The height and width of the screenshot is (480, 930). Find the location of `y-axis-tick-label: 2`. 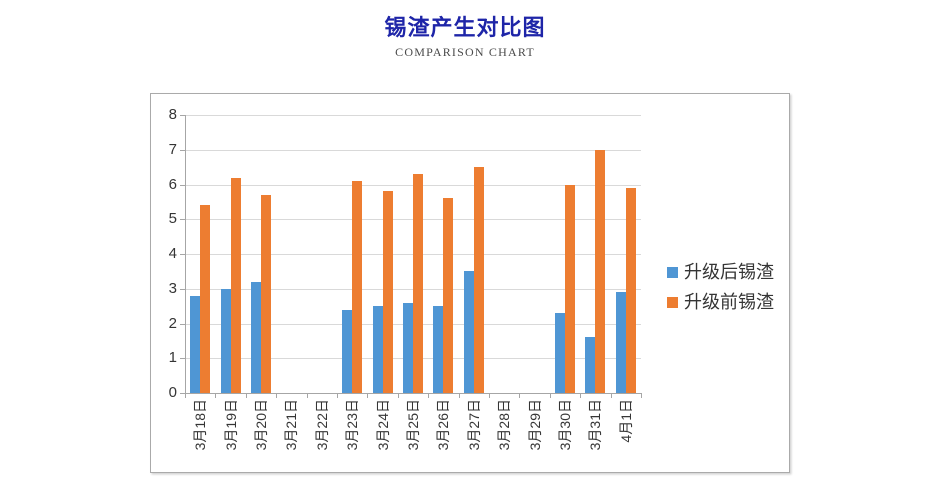

y-axis-tick-label: 2 is located at coordinates (172, 323).